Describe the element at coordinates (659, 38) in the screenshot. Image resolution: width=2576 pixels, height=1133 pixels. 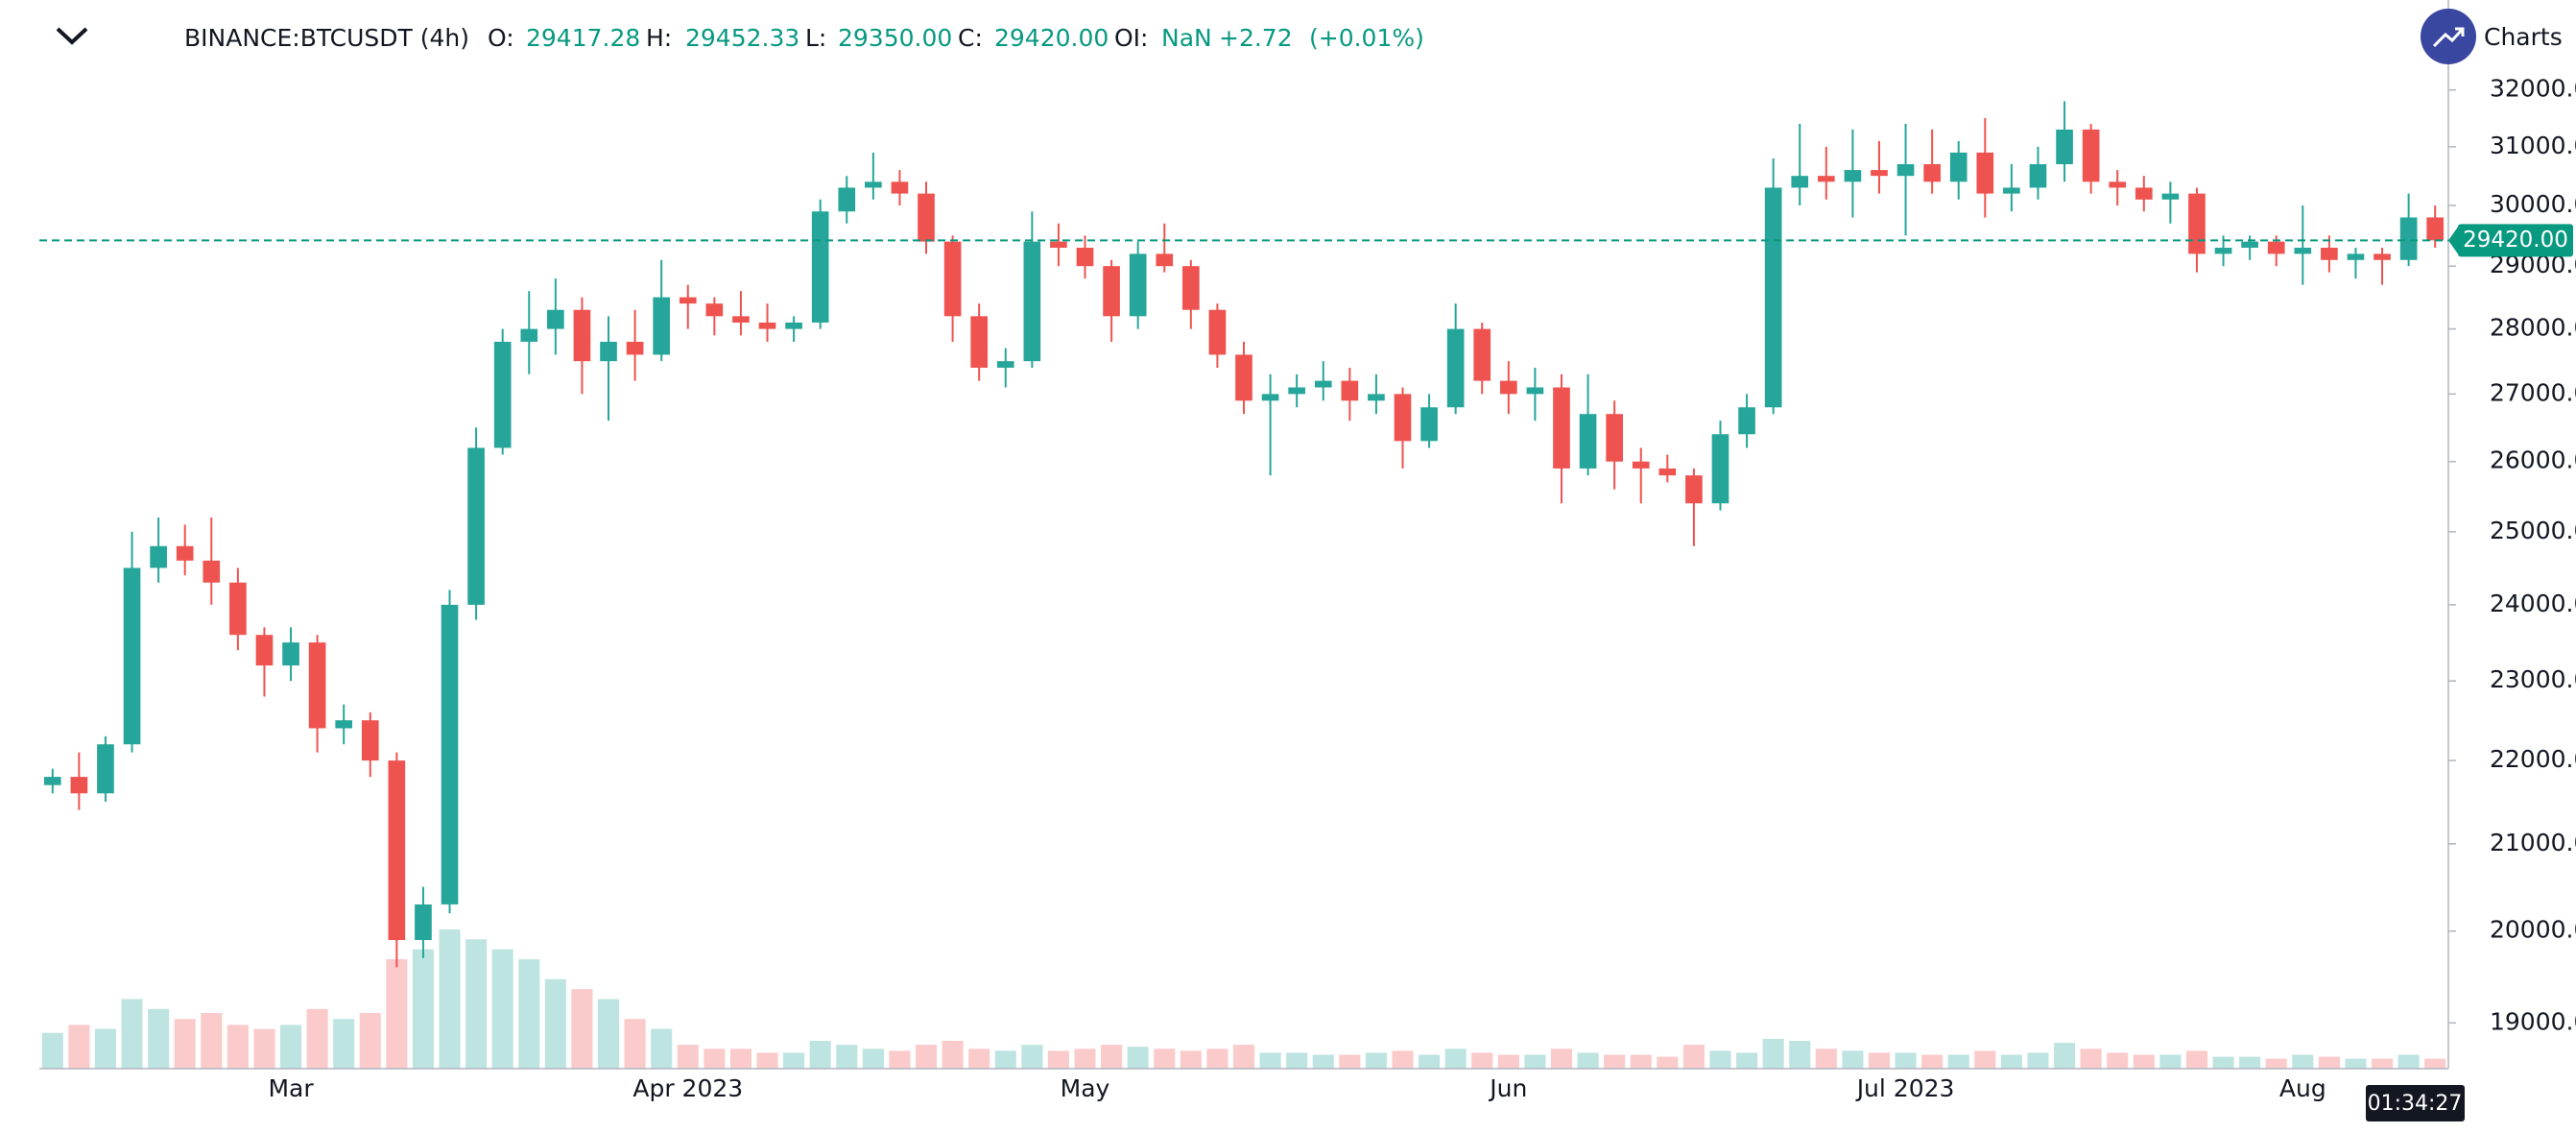
I see `legend-label: H:` at that location.